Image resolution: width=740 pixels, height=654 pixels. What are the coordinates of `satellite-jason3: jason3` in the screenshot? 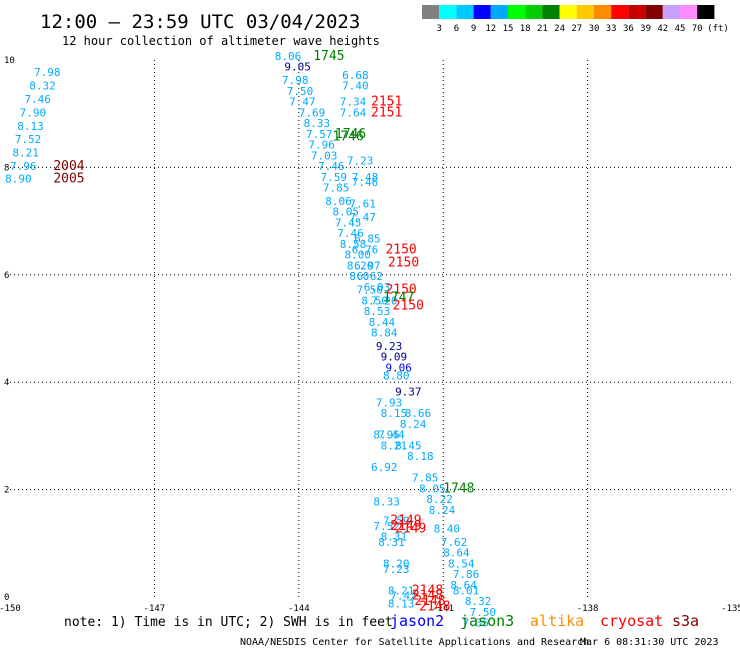 It's located at (487, 621).